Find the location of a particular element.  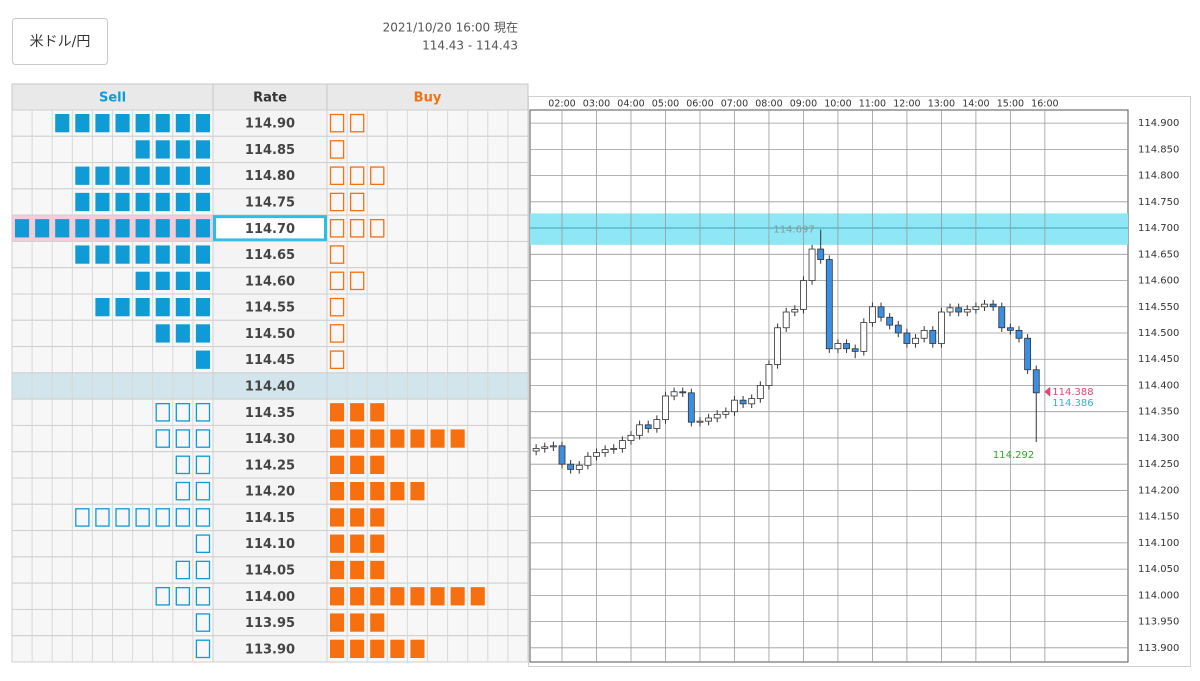

pair-button-label: 米ドル/円 is located at coordinates (60, 42).